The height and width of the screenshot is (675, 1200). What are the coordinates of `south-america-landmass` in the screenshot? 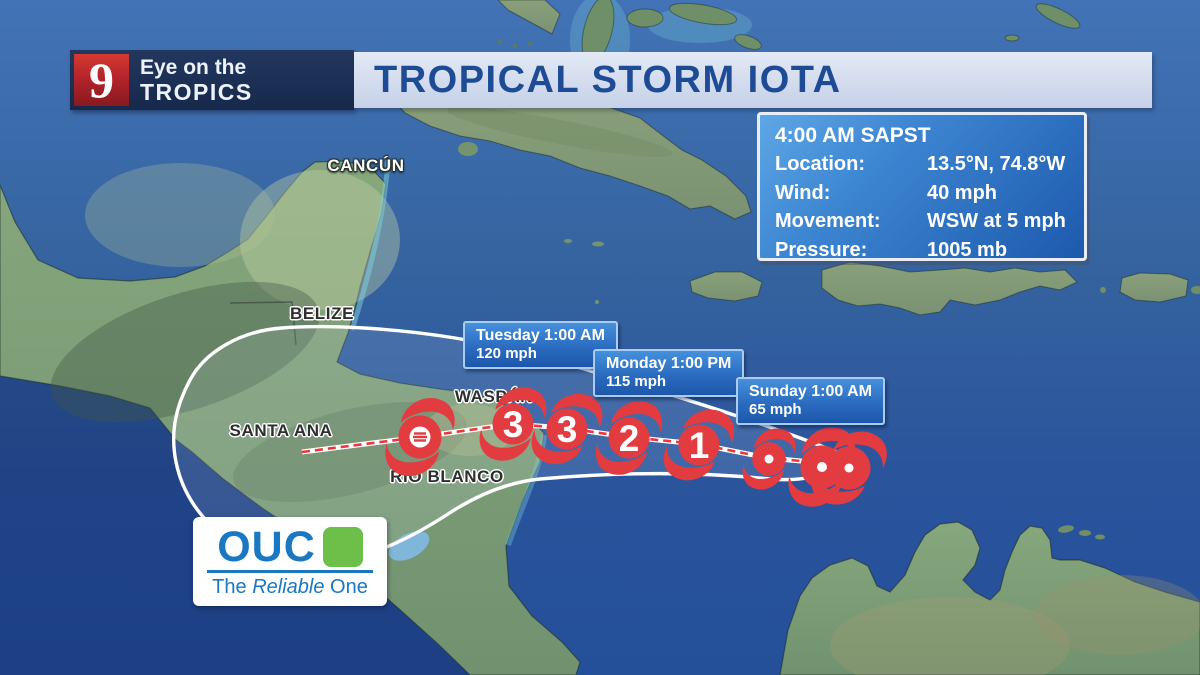 It's located at (989, 598).